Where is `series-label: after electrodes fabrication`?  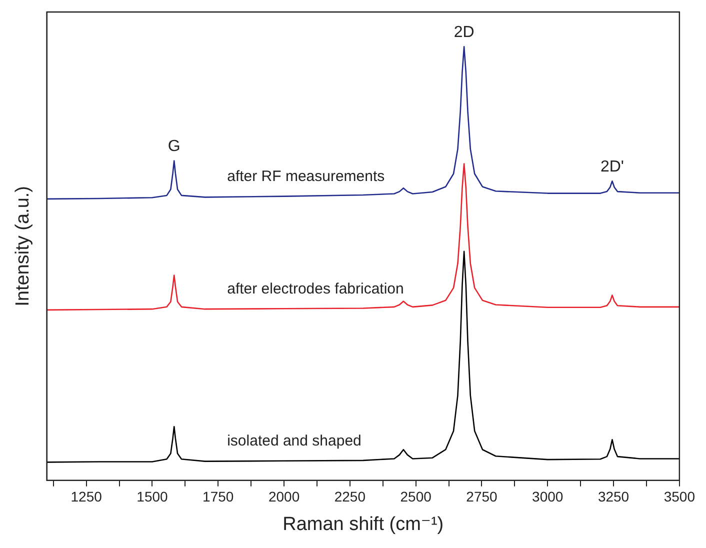
series-label: after electrodes fabrication is located at coordinates (315, 289).